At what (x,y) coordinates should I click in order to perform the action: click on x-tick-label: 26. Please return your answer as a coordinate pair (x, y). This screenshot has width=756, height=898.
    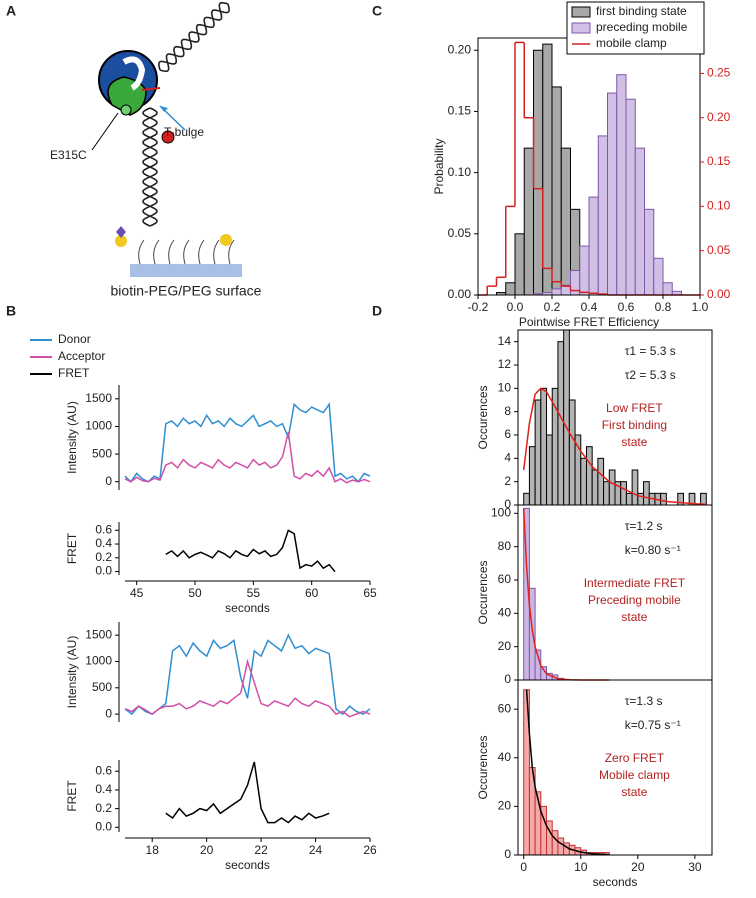
    Looking at the image, I should click on (370, 850).